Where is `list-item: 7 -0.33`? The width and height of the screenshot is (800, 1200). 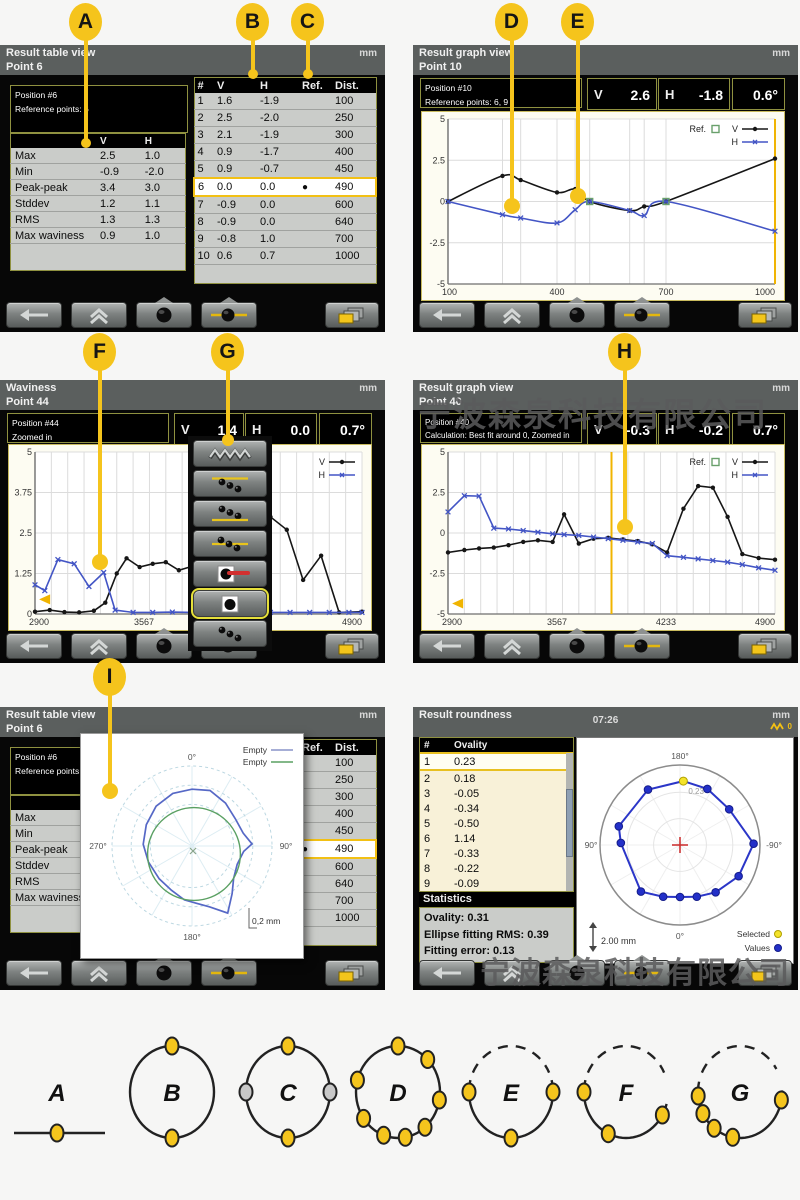 list-item: 7 -0.33 is located at coordinates (452, 853).